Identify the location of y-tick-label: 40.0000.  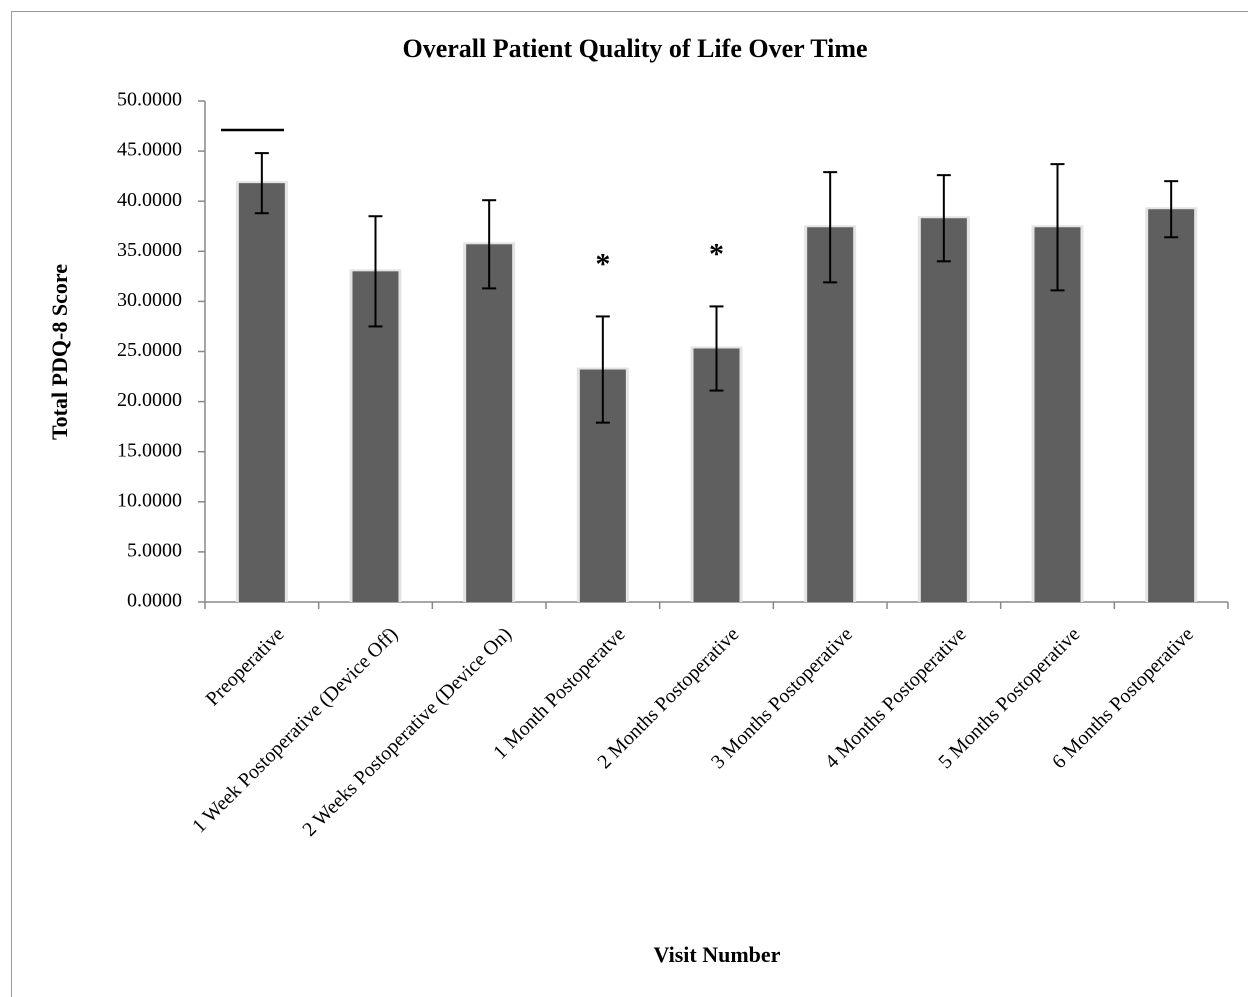
(149, 200).